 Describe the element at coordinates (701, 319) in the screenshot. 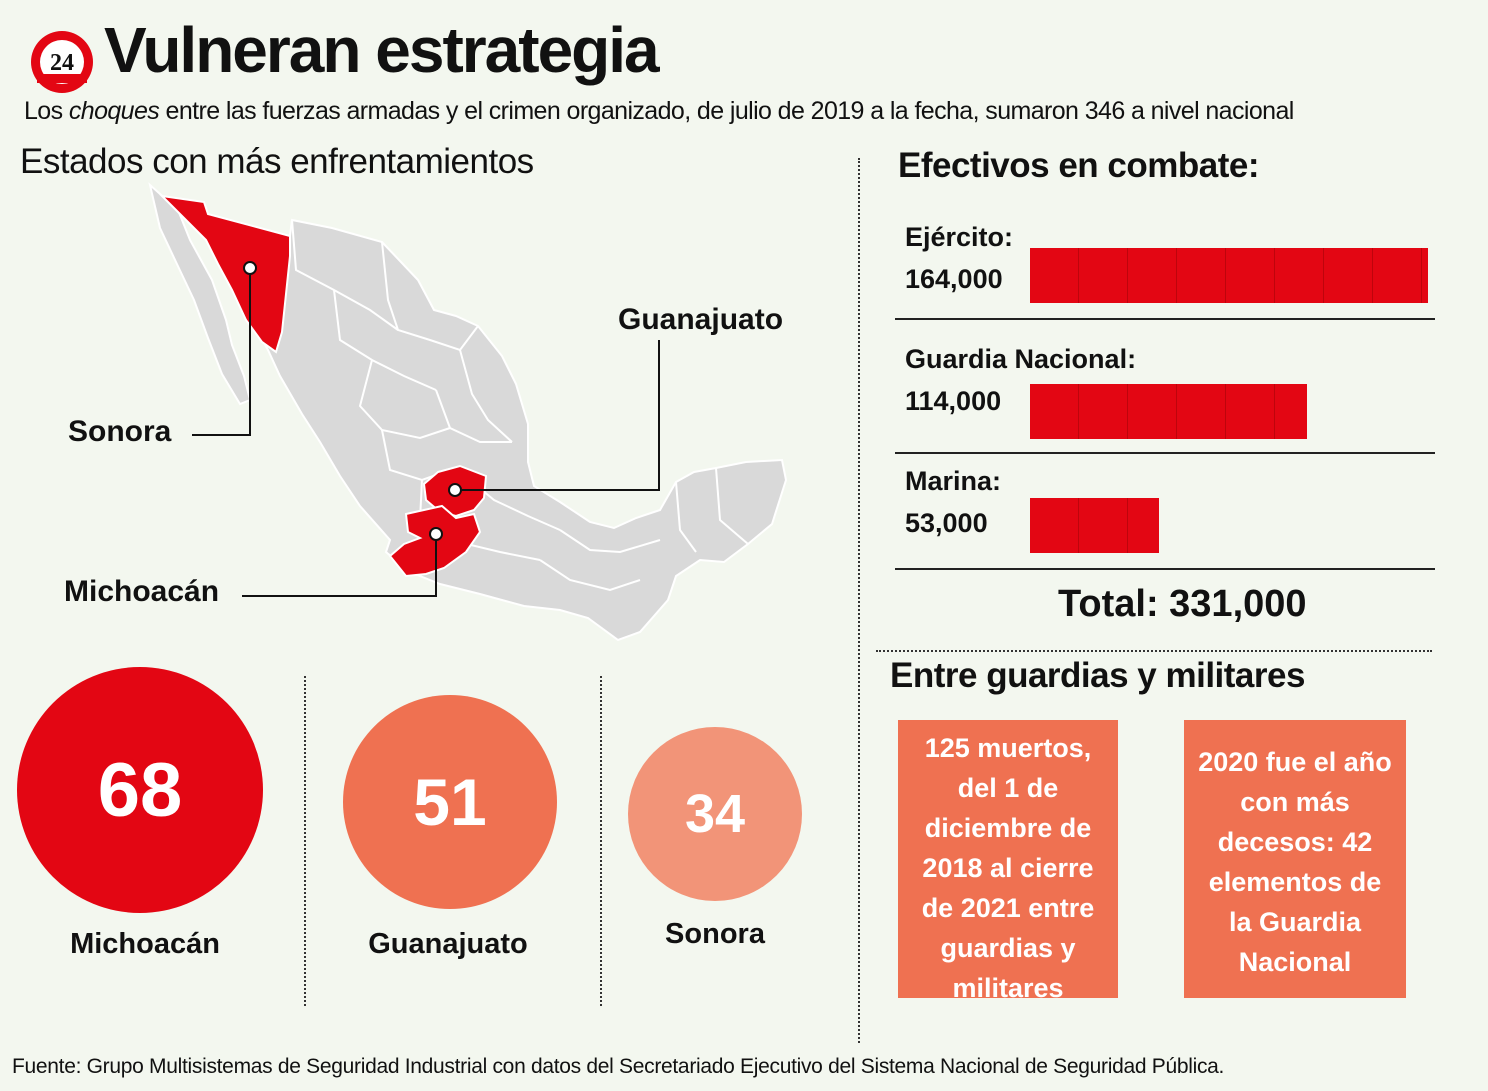

I see `guanajuato-label: Guanajuato` at that location.